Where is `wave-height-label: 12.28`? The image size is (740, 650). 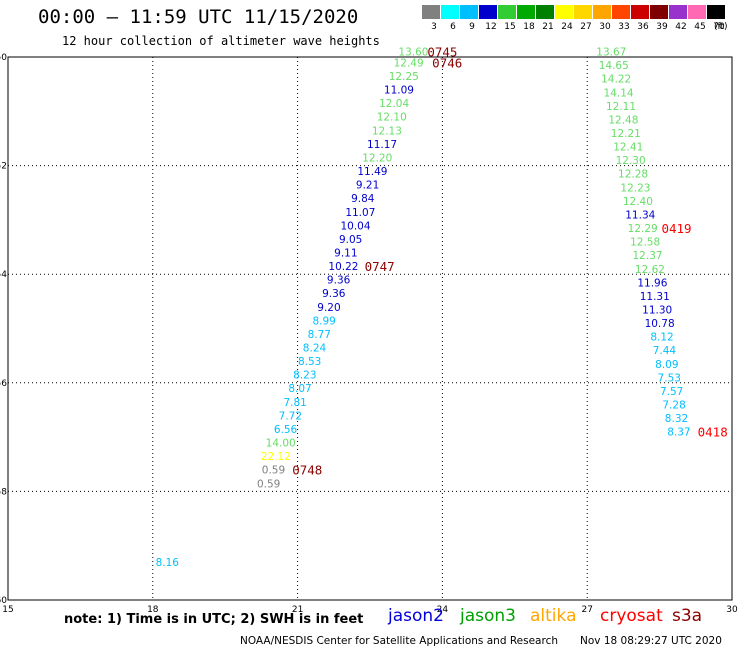 wave-height-label: 12.28 is located at coordinates (633, 175).